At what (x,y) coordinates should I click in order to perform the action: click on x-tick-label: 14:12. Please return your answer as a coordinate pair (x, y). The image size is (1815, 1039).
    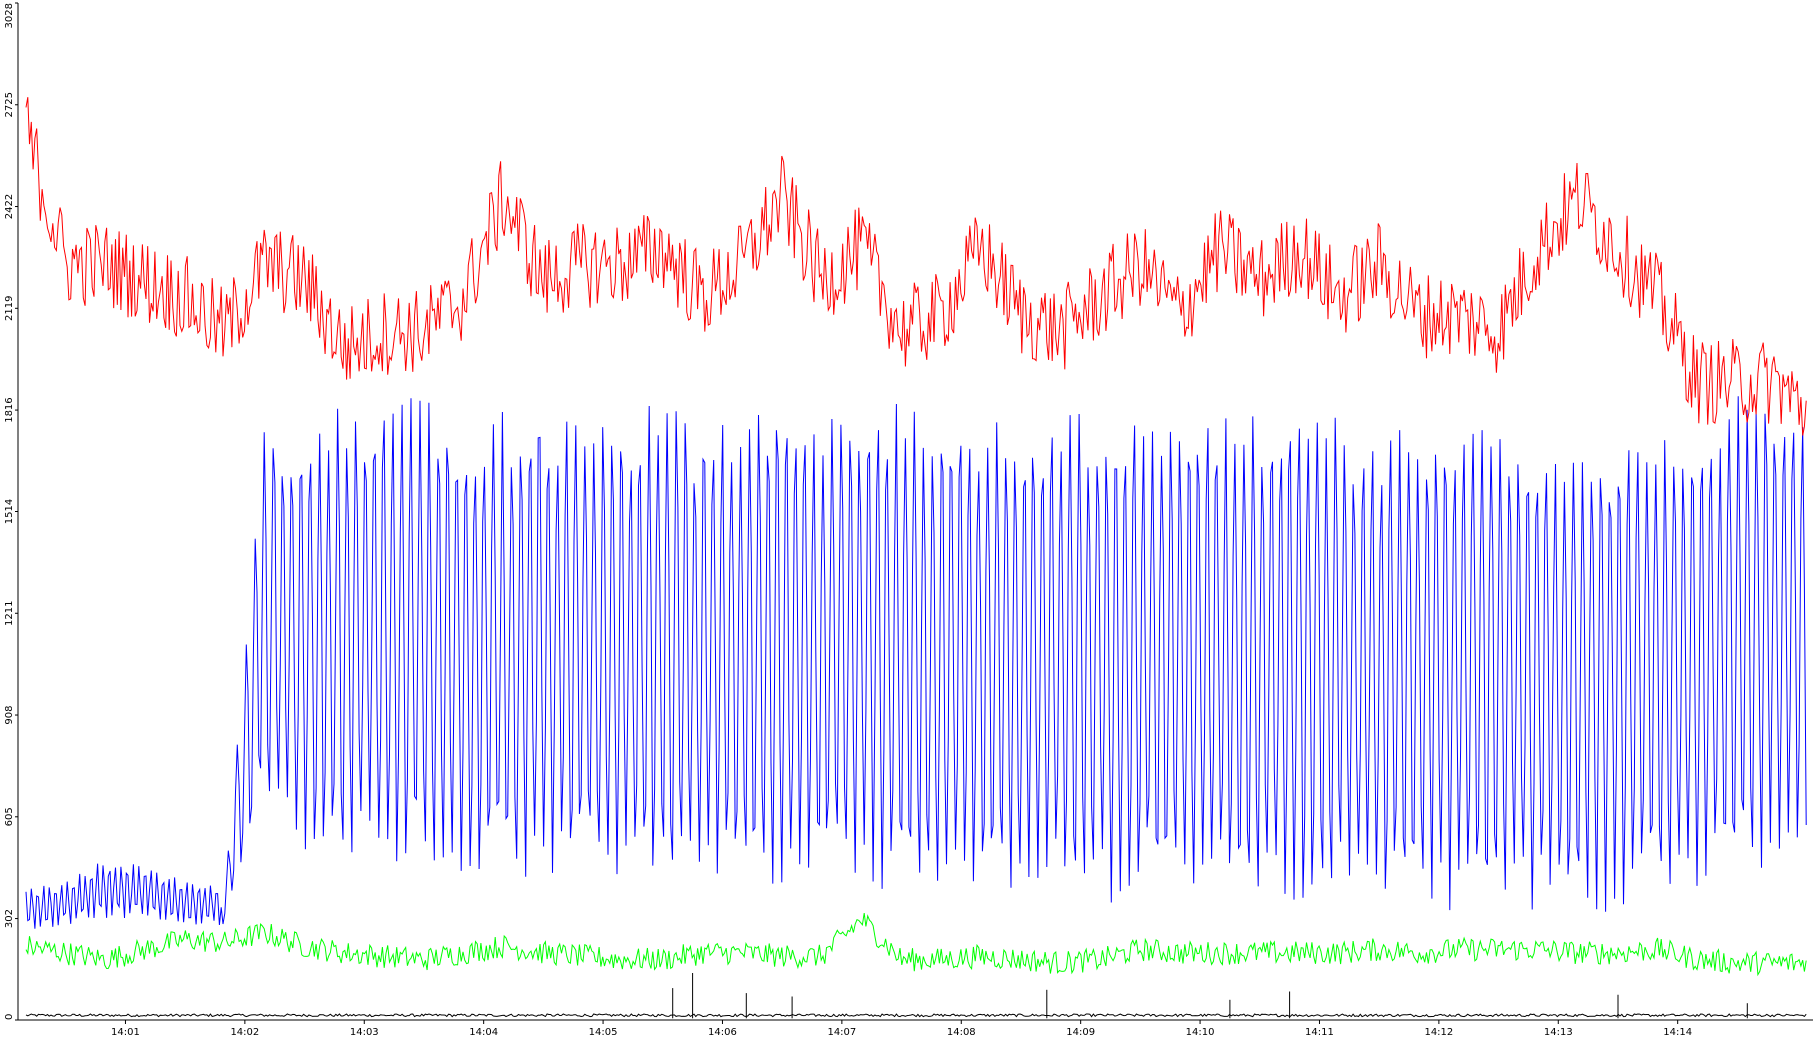
    Looking at the image, I should click on (1438, 1032).